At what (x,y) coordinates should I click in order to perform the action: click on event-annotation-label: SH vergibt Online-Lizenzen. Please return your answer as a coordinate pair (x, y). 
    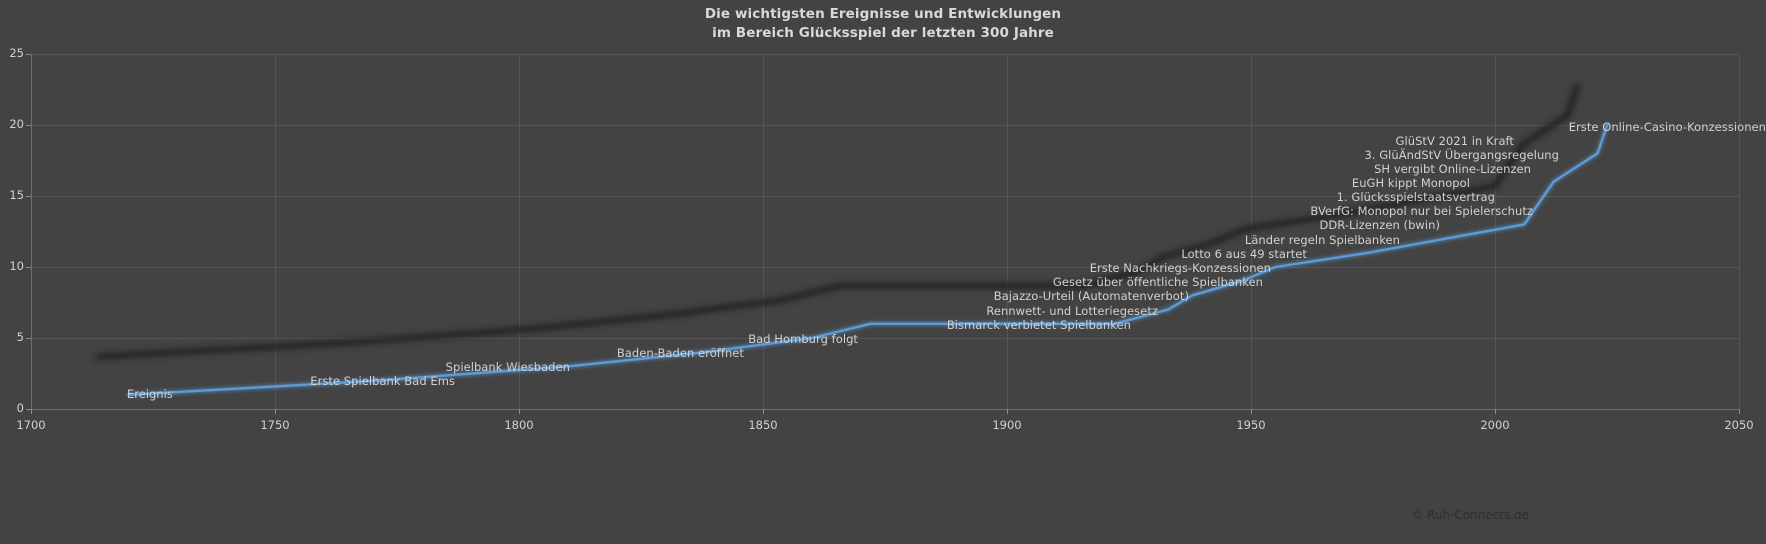
    Looking at the image, I should click on (1452, 169).